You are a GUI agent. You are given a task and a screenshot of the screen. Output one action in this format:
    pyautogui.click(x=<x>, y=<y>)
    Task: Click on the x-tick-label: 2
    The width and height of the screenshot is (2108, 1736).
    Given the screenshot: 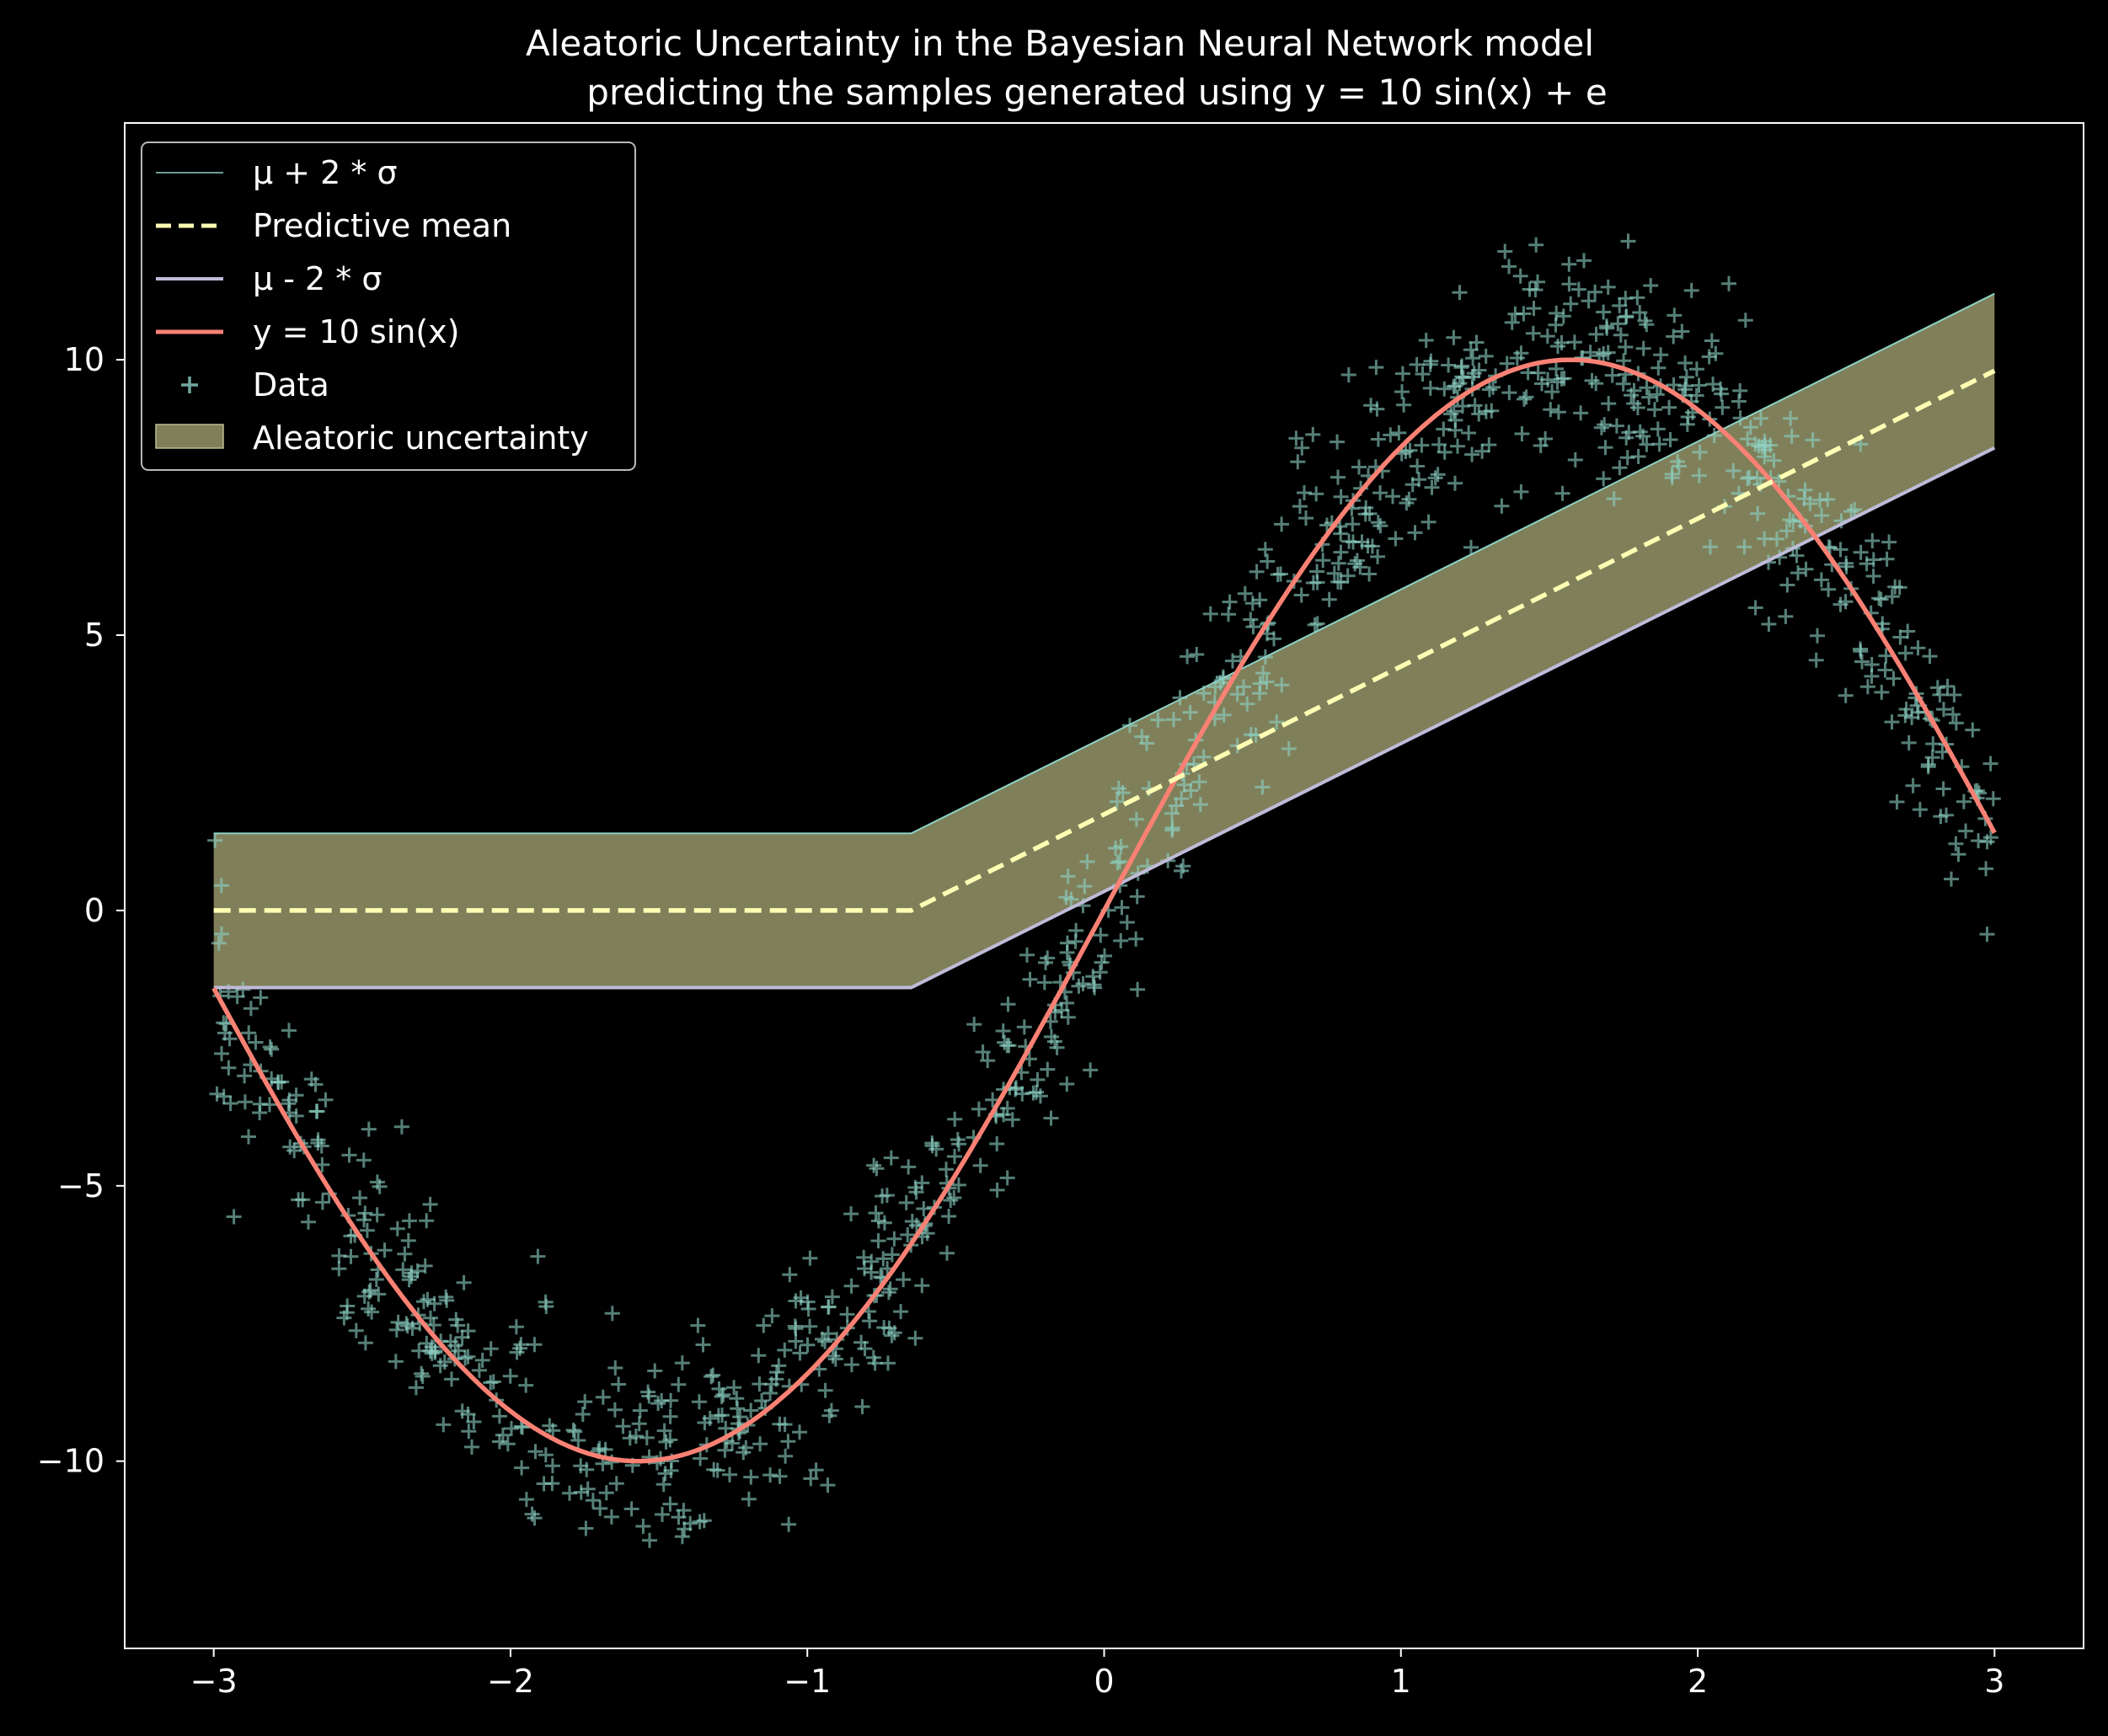 What is the action you would take?
    pyautogui.click(x=1698, y=1681)
    